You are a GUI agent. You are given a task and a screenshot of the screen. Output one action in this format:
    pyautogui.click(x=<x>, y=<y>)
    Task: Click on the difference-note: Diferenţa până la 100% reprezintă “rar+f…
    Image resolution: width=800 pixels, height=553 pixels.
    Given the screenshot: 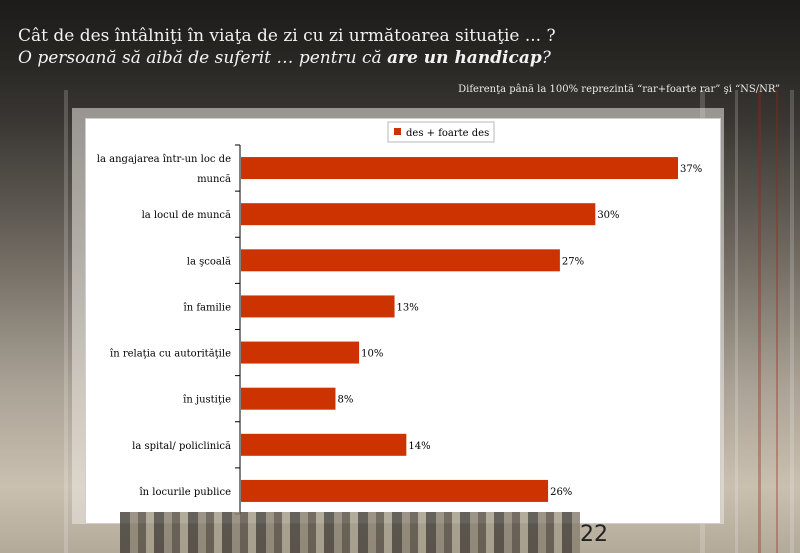 What is the action you would take?
    pyautogui.click(x=619, y=89)
    